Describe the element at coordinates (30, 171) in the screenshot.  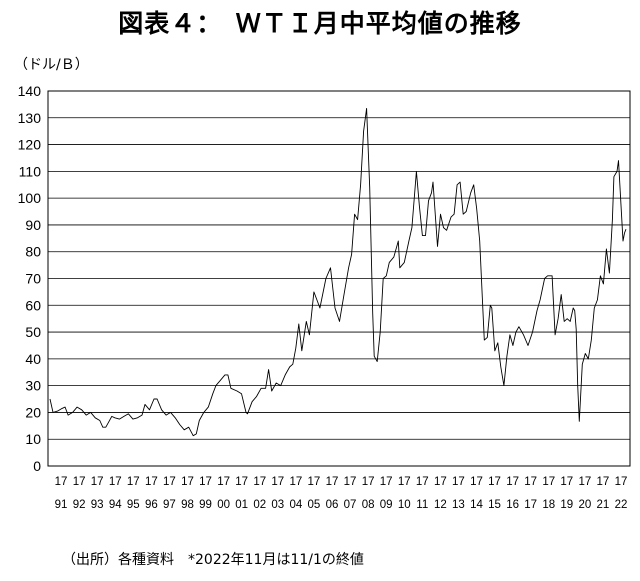
I see `y-tick-label-110: 110` at that location.